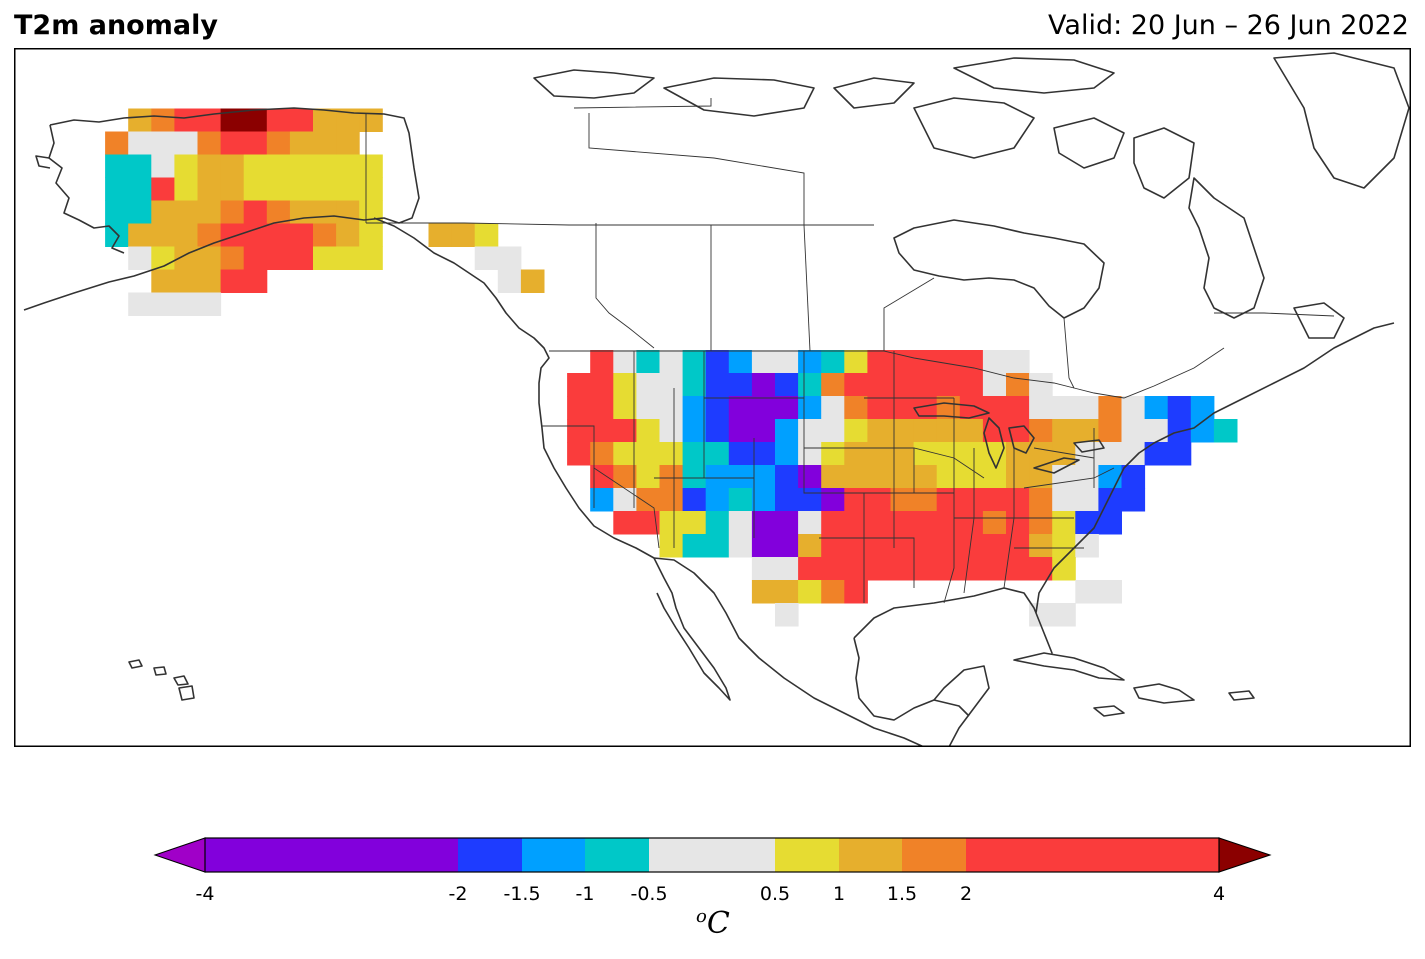 The height and width of the screenshot is (959, 1425). I want to click on colorbar-unit-degree: o, so click(701, 916).